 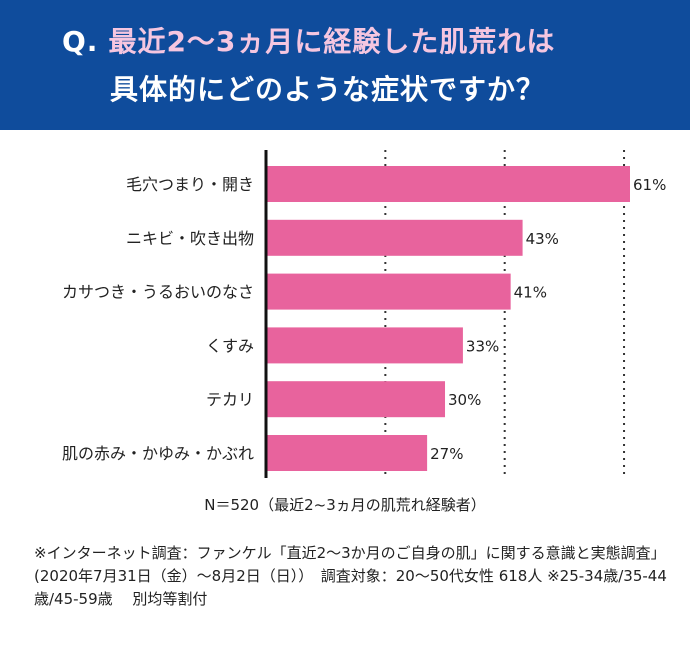 What do you see at coordinates (190, 184) in the screenshot?
I see `category-label-0: 毛穴つまり・開き` at bounding box center [190, 184].